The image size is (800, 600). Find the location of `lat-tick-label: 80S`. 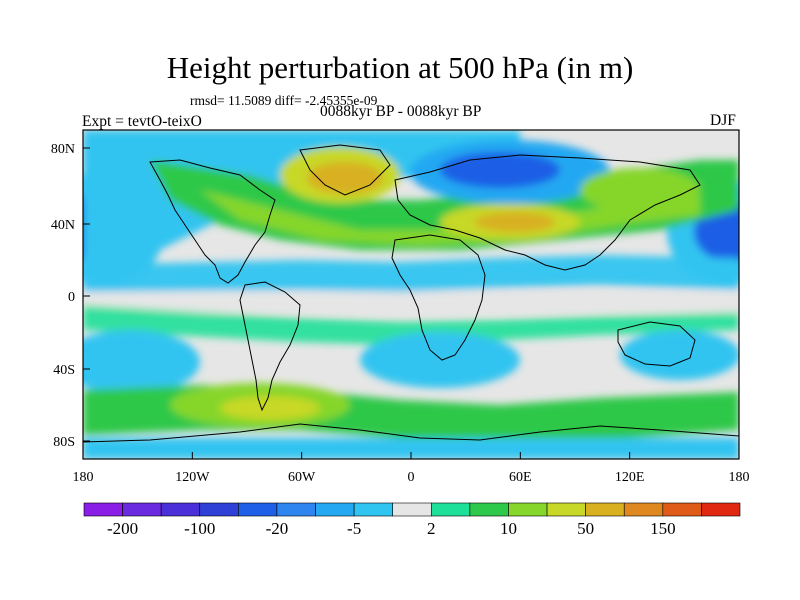

lat-tick-label: 80S is located at coordinates (64, 442).